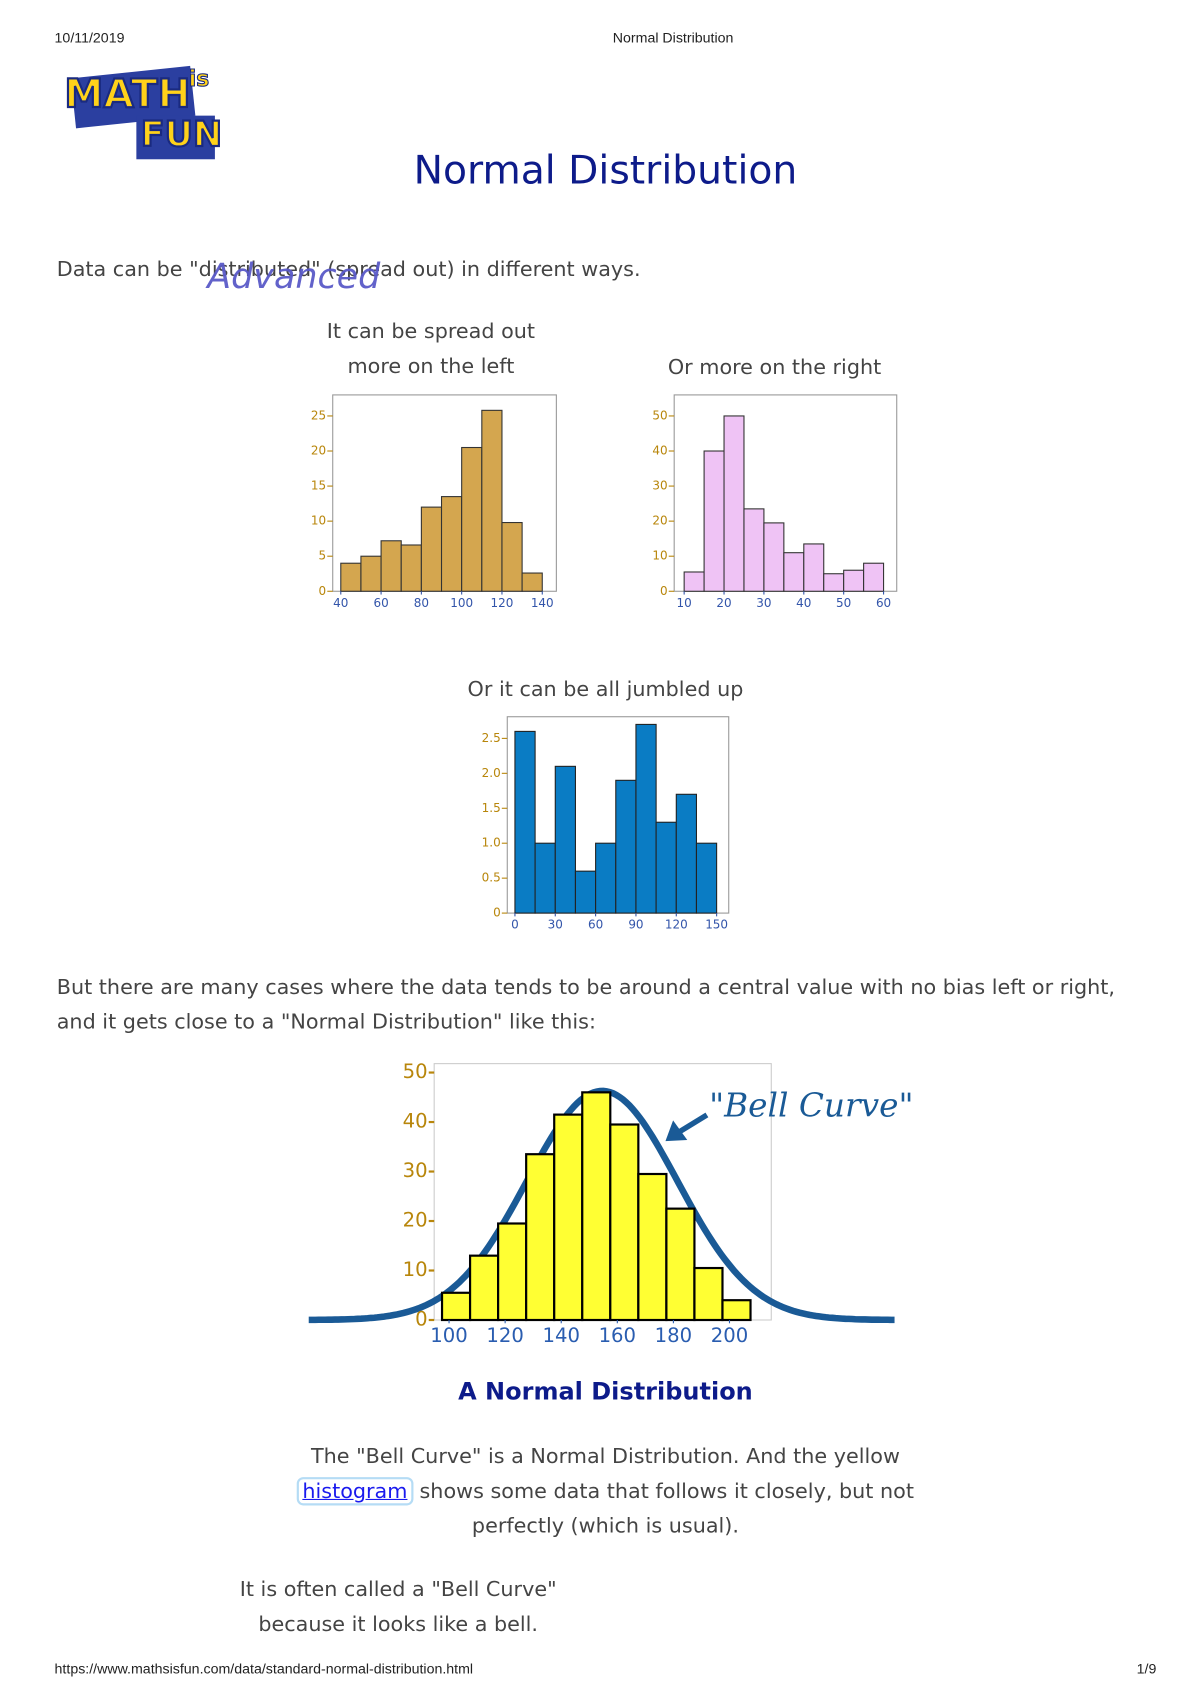 This screenshot has width=1200, height=1698. Describe the element at coordinates (676, 1131) in the screenshot. I see `annotation-arrowhead` at that location.